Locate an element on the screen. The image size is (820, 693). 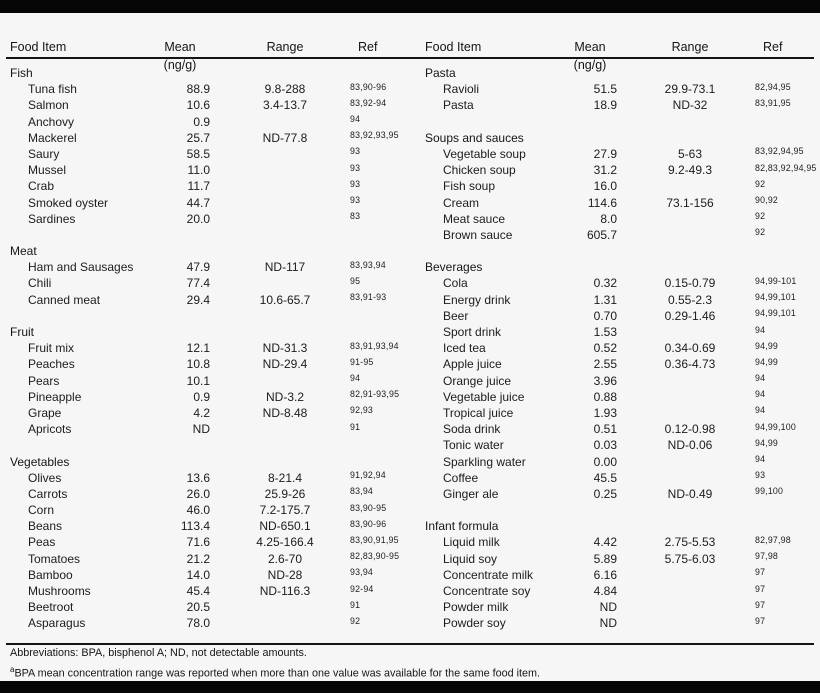
food-item-name: Sardines is located at coordinates (52, 218).